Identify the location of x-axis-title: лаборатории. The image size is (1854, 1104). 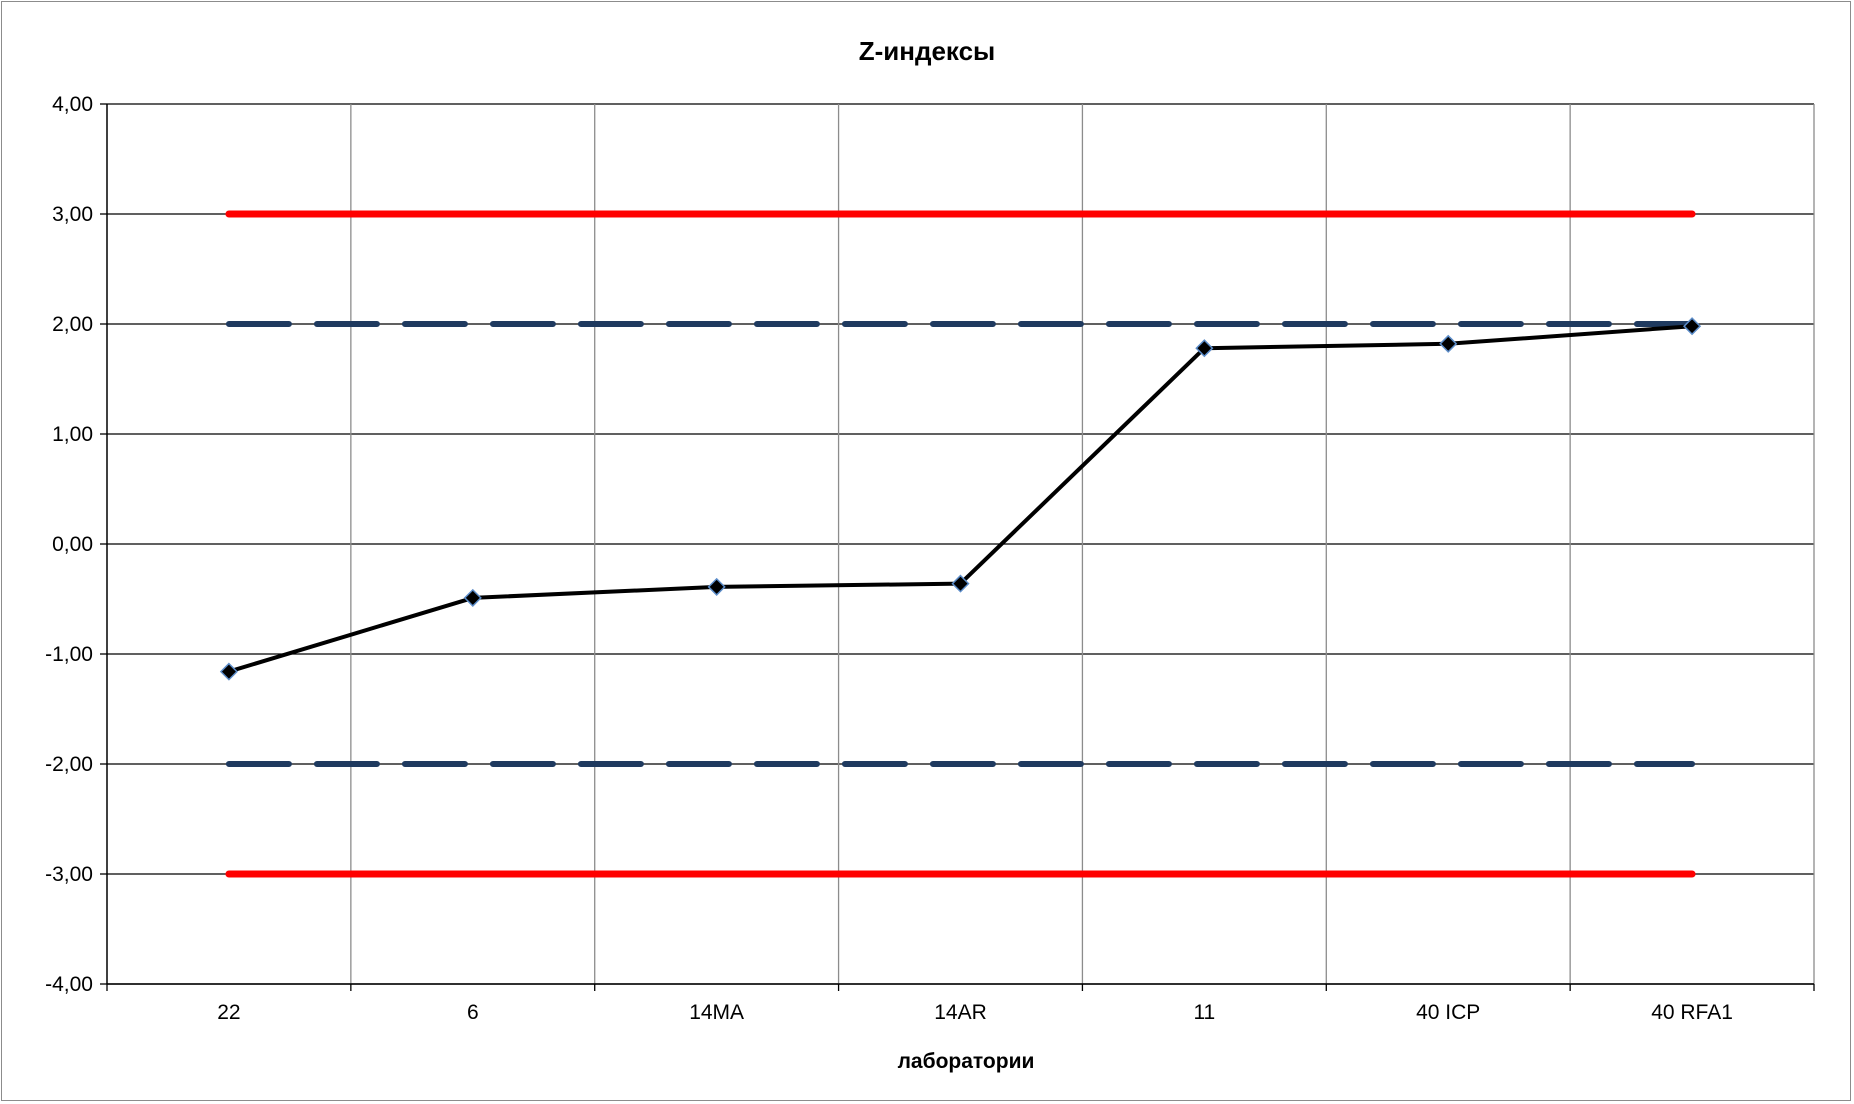
(966, 1061).